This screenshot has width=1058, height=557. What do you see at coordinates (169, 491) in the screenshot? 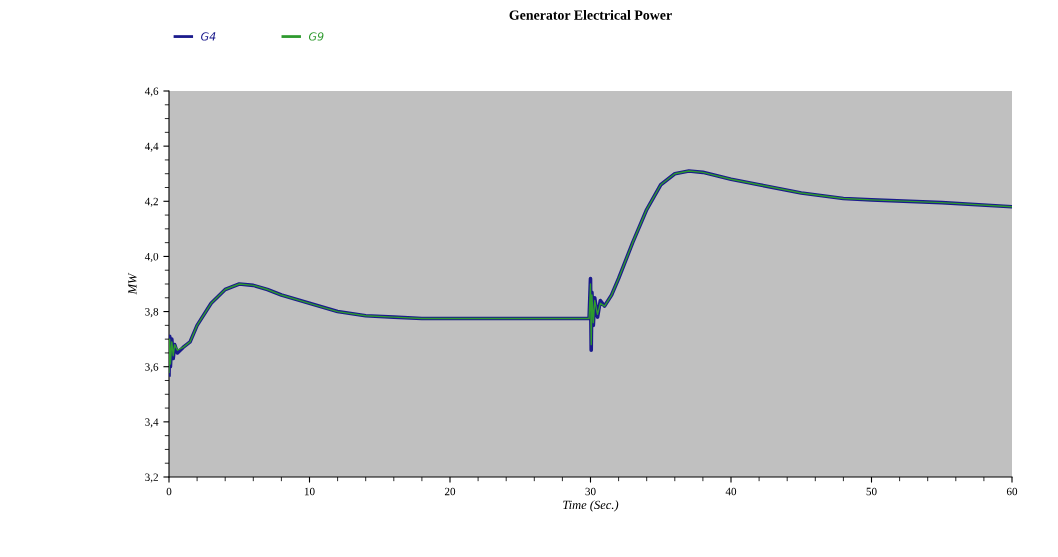
I see `x-tick-label: 0` at bounding box center [169, 491].